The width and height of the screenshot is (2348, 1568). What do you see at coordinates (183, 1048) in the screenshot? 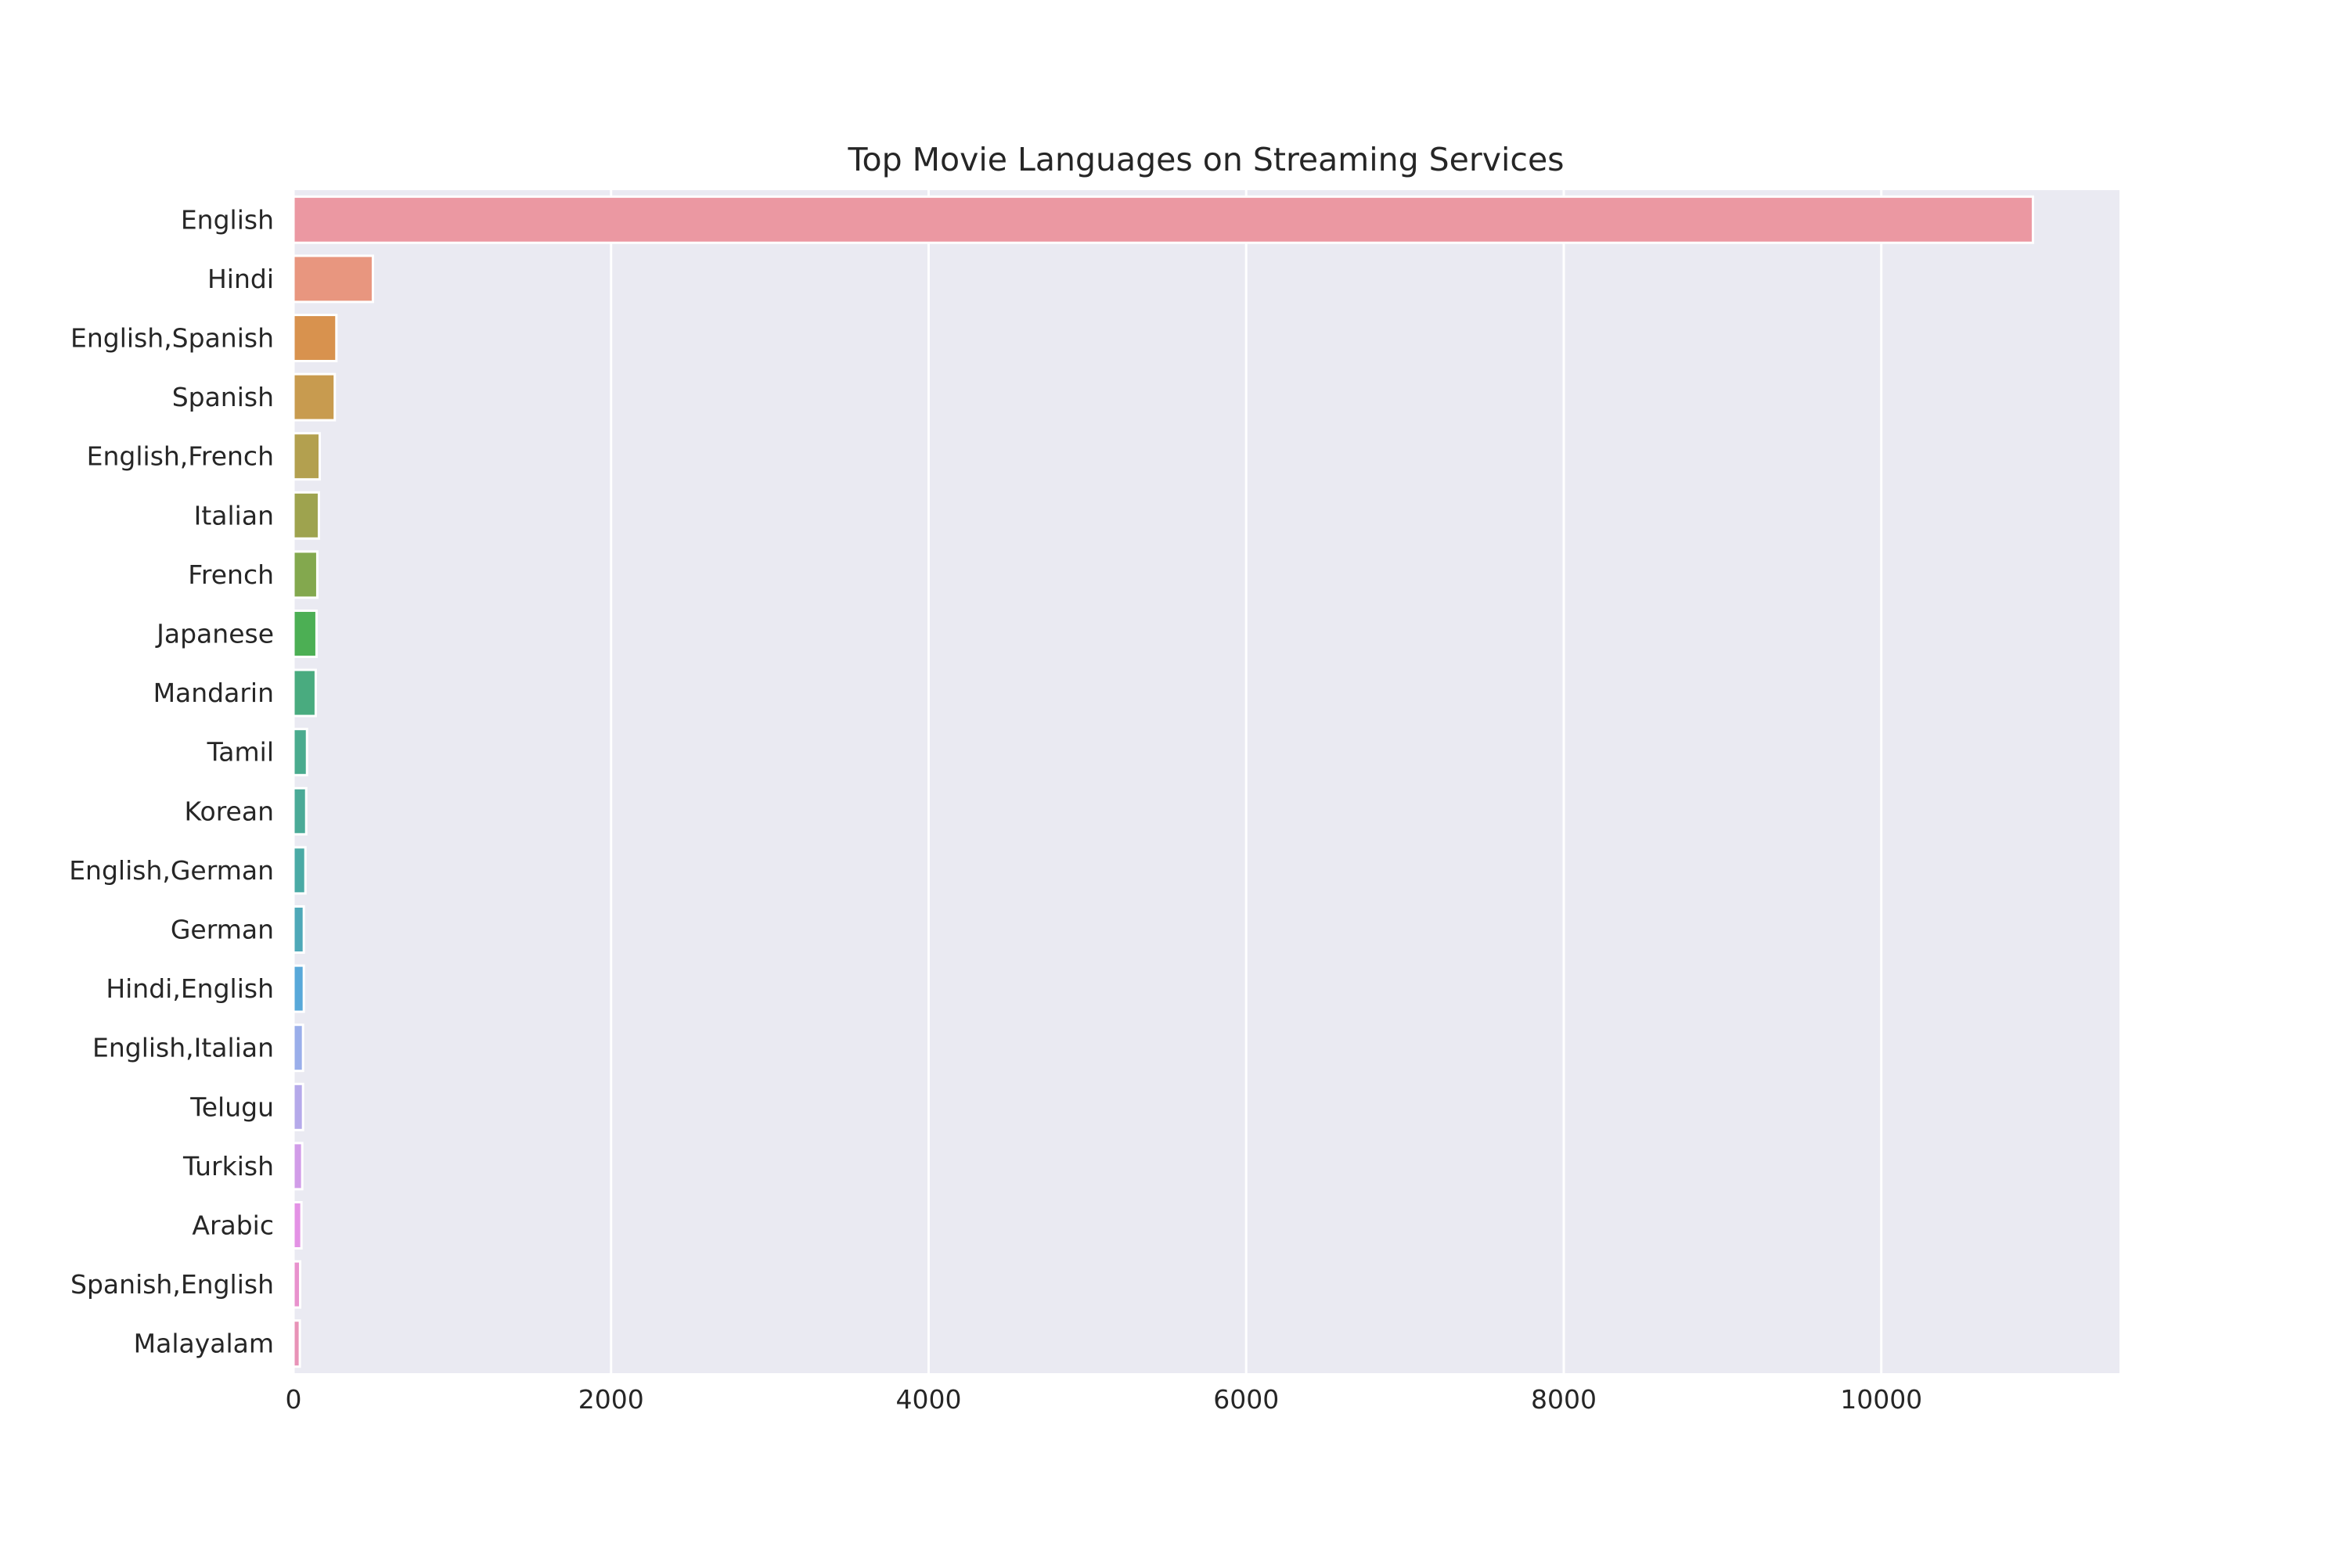
I see `y-tick-label: English,Italian` at bounding box center [183, 1048].